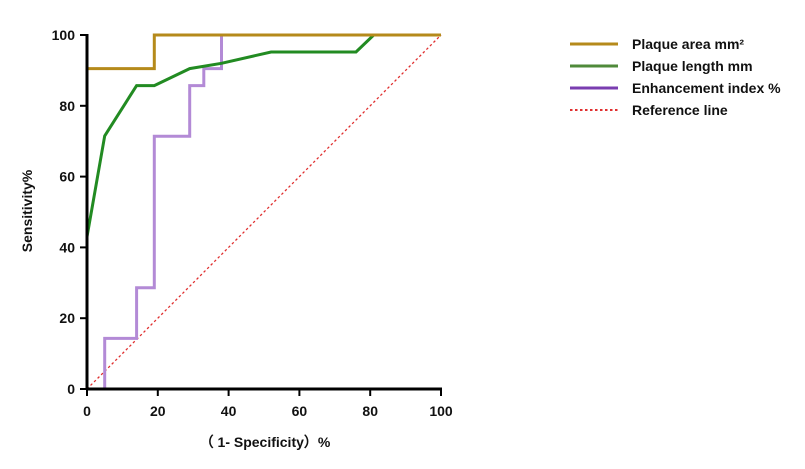  What do you see at coordinates (87, 411) in the screenshot?
I see `x-tick-label: 0` at bounding box center [87, 411].